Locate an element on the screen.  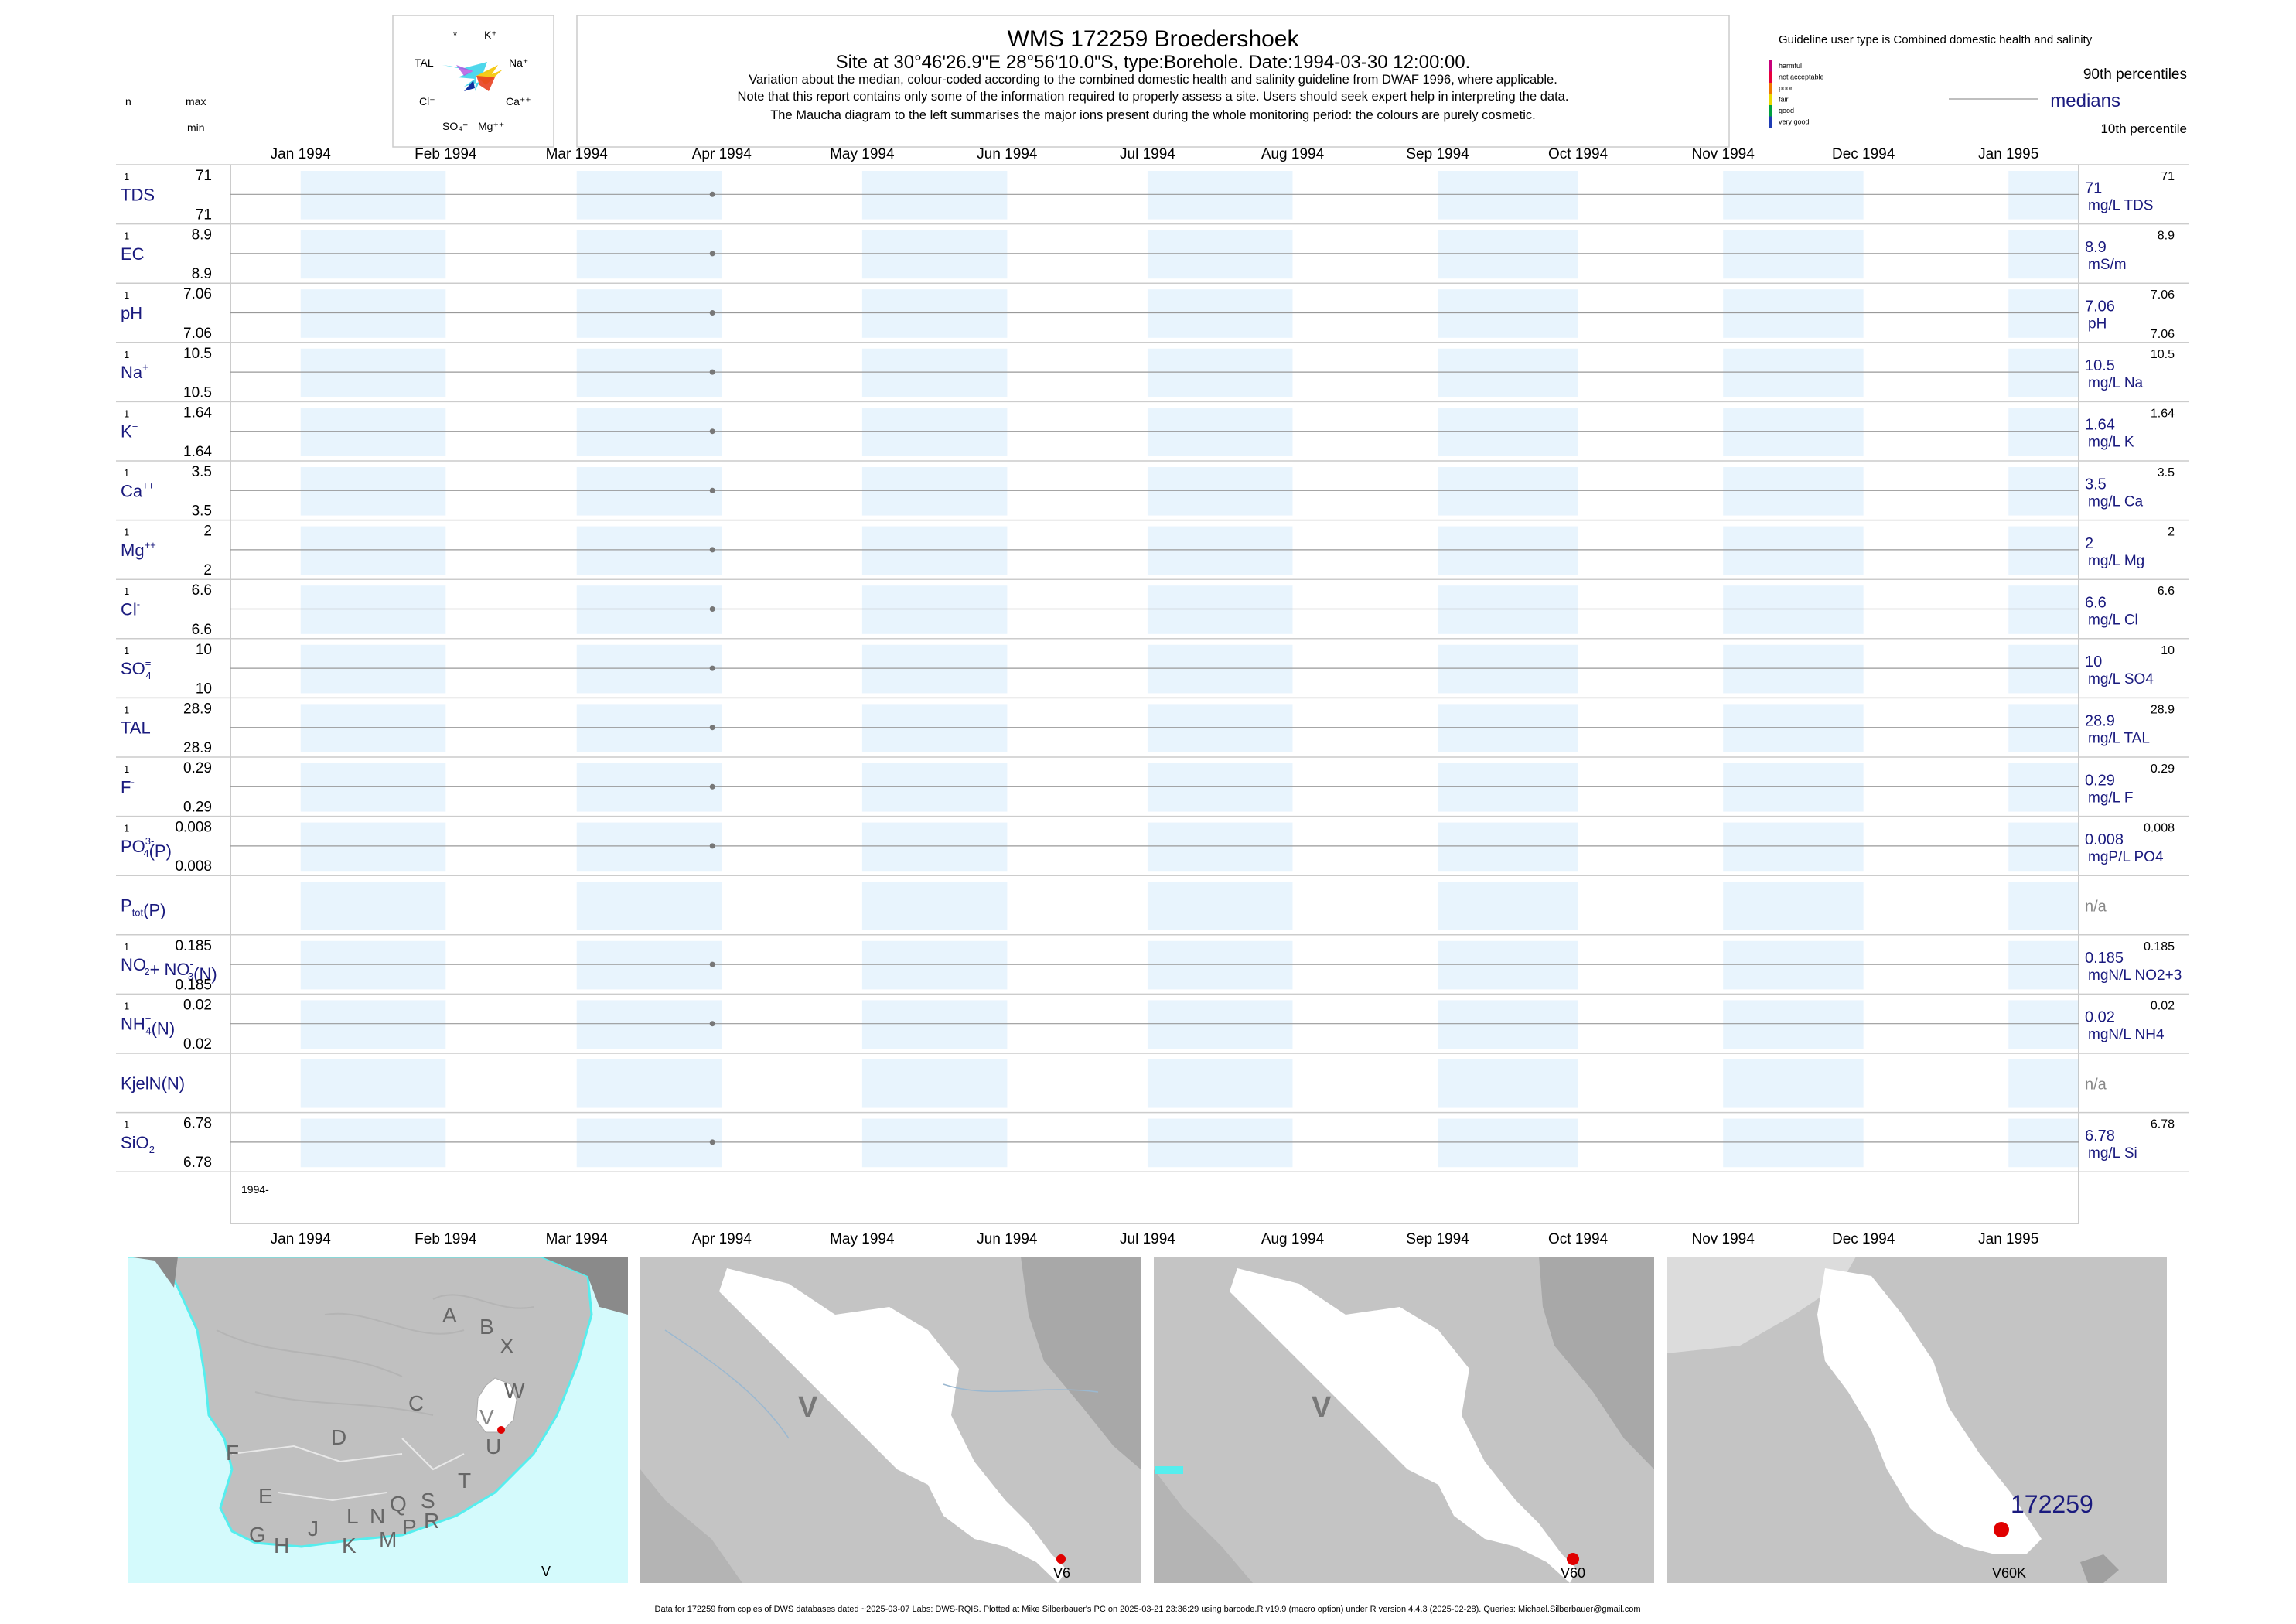
median-value-label: 0.008 is located at coordinates (2104, 839).